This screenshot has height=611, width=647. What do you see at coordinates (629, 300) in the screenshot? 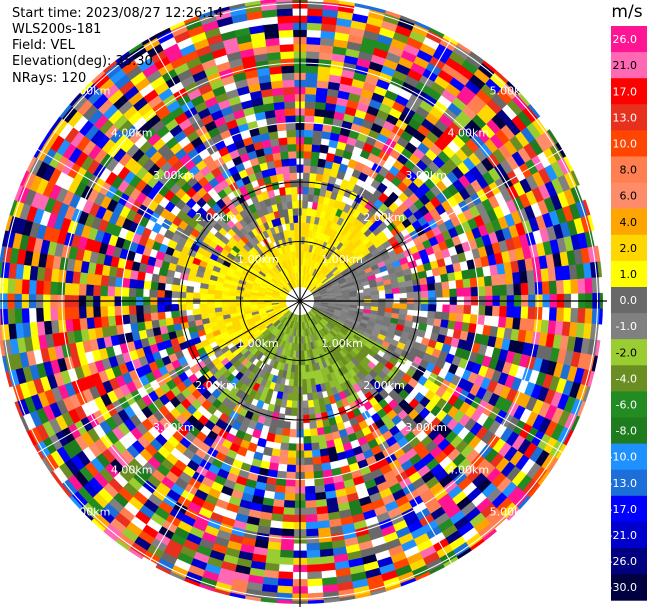
I see `colorbar-tick: 0.0` at bounding box center [629, 300].